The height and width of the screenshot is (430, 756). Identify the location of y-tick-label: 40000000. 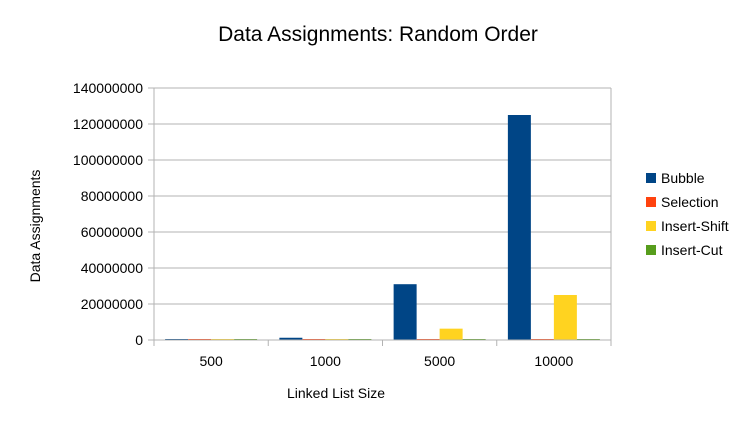
(112, 268).